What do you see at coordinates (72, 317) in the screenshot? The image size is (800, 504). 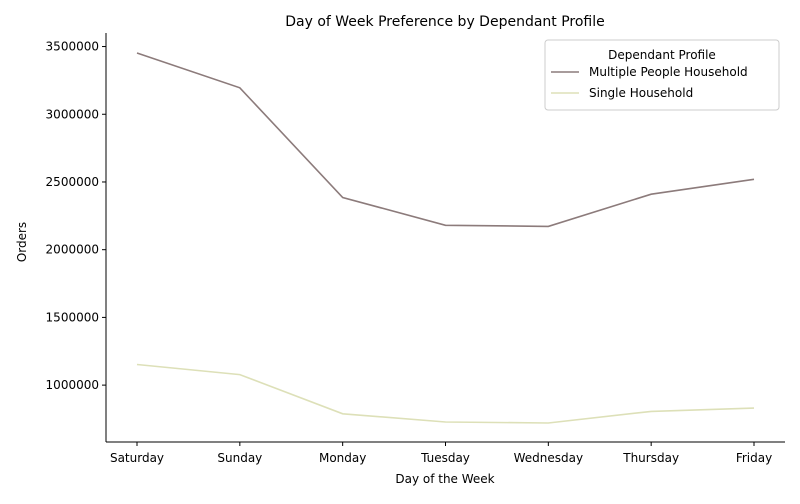 I see `y-tick-label: 1500000` at bounding box center [72, 317].